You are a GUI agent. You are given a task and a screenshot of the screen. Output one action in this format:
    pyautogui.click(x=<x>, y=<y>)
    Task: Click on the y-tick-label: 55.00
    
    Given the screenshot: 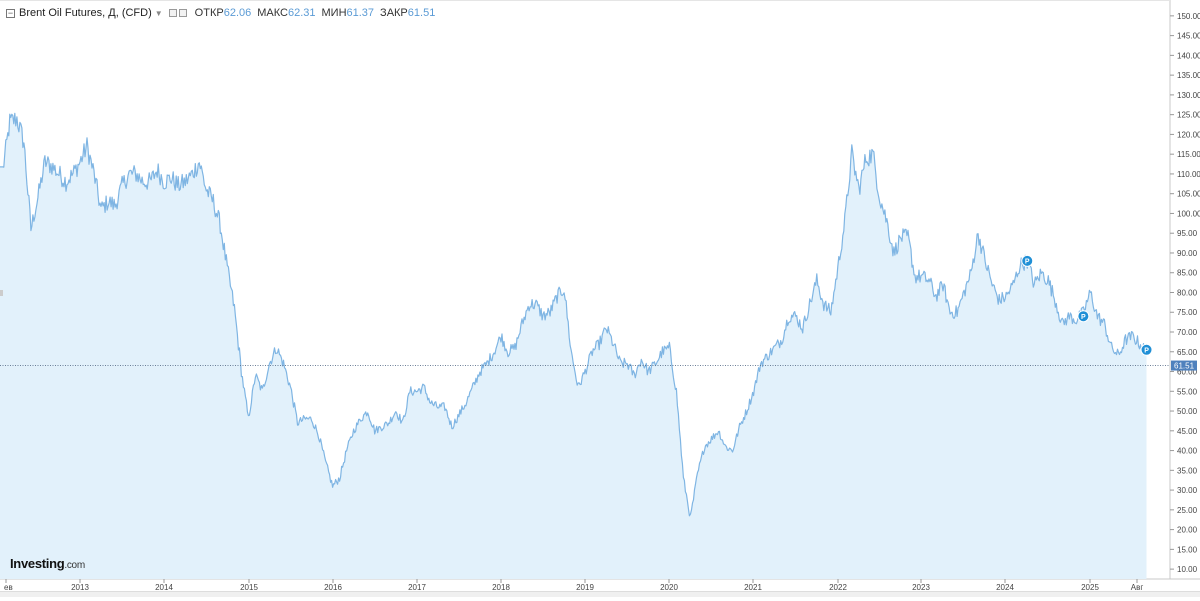 What is the action you would take?
    pyautogui.click(x=1187, y=391)
    